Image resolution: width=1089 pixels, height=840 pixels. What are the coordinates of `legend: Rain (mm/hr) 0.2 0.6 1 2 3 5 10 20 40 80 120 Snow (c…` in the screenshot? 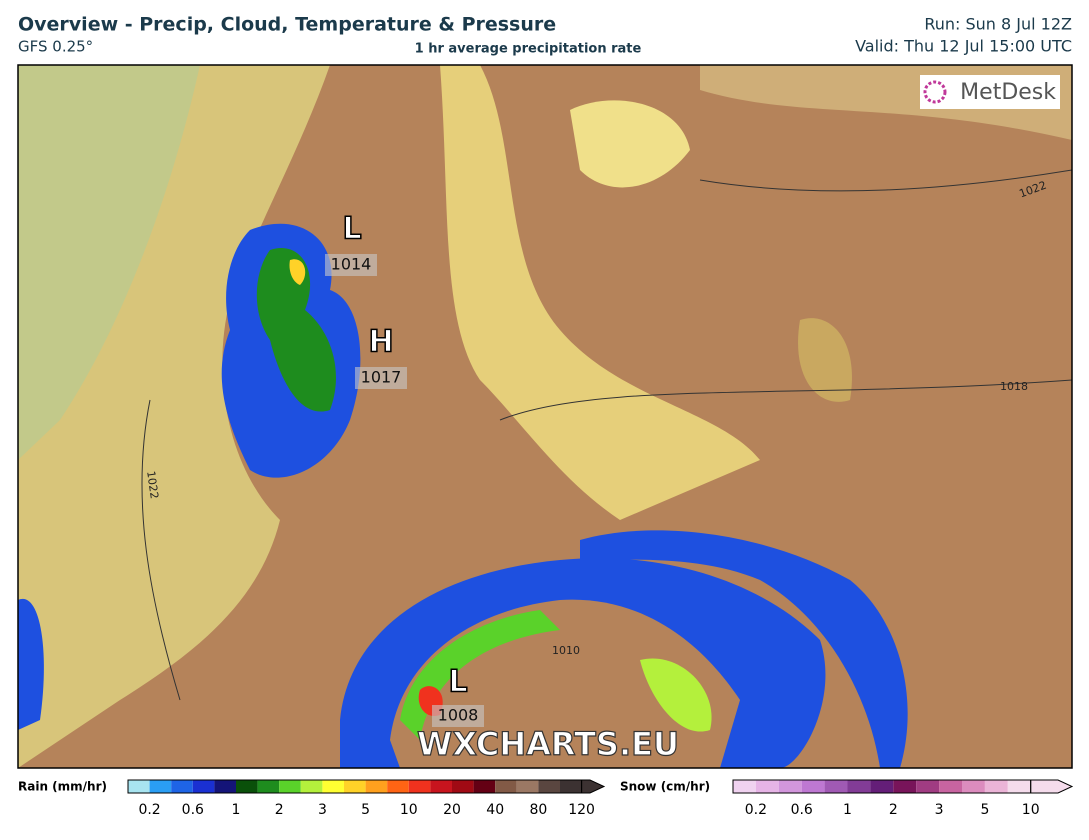 It's located at (546, 798).